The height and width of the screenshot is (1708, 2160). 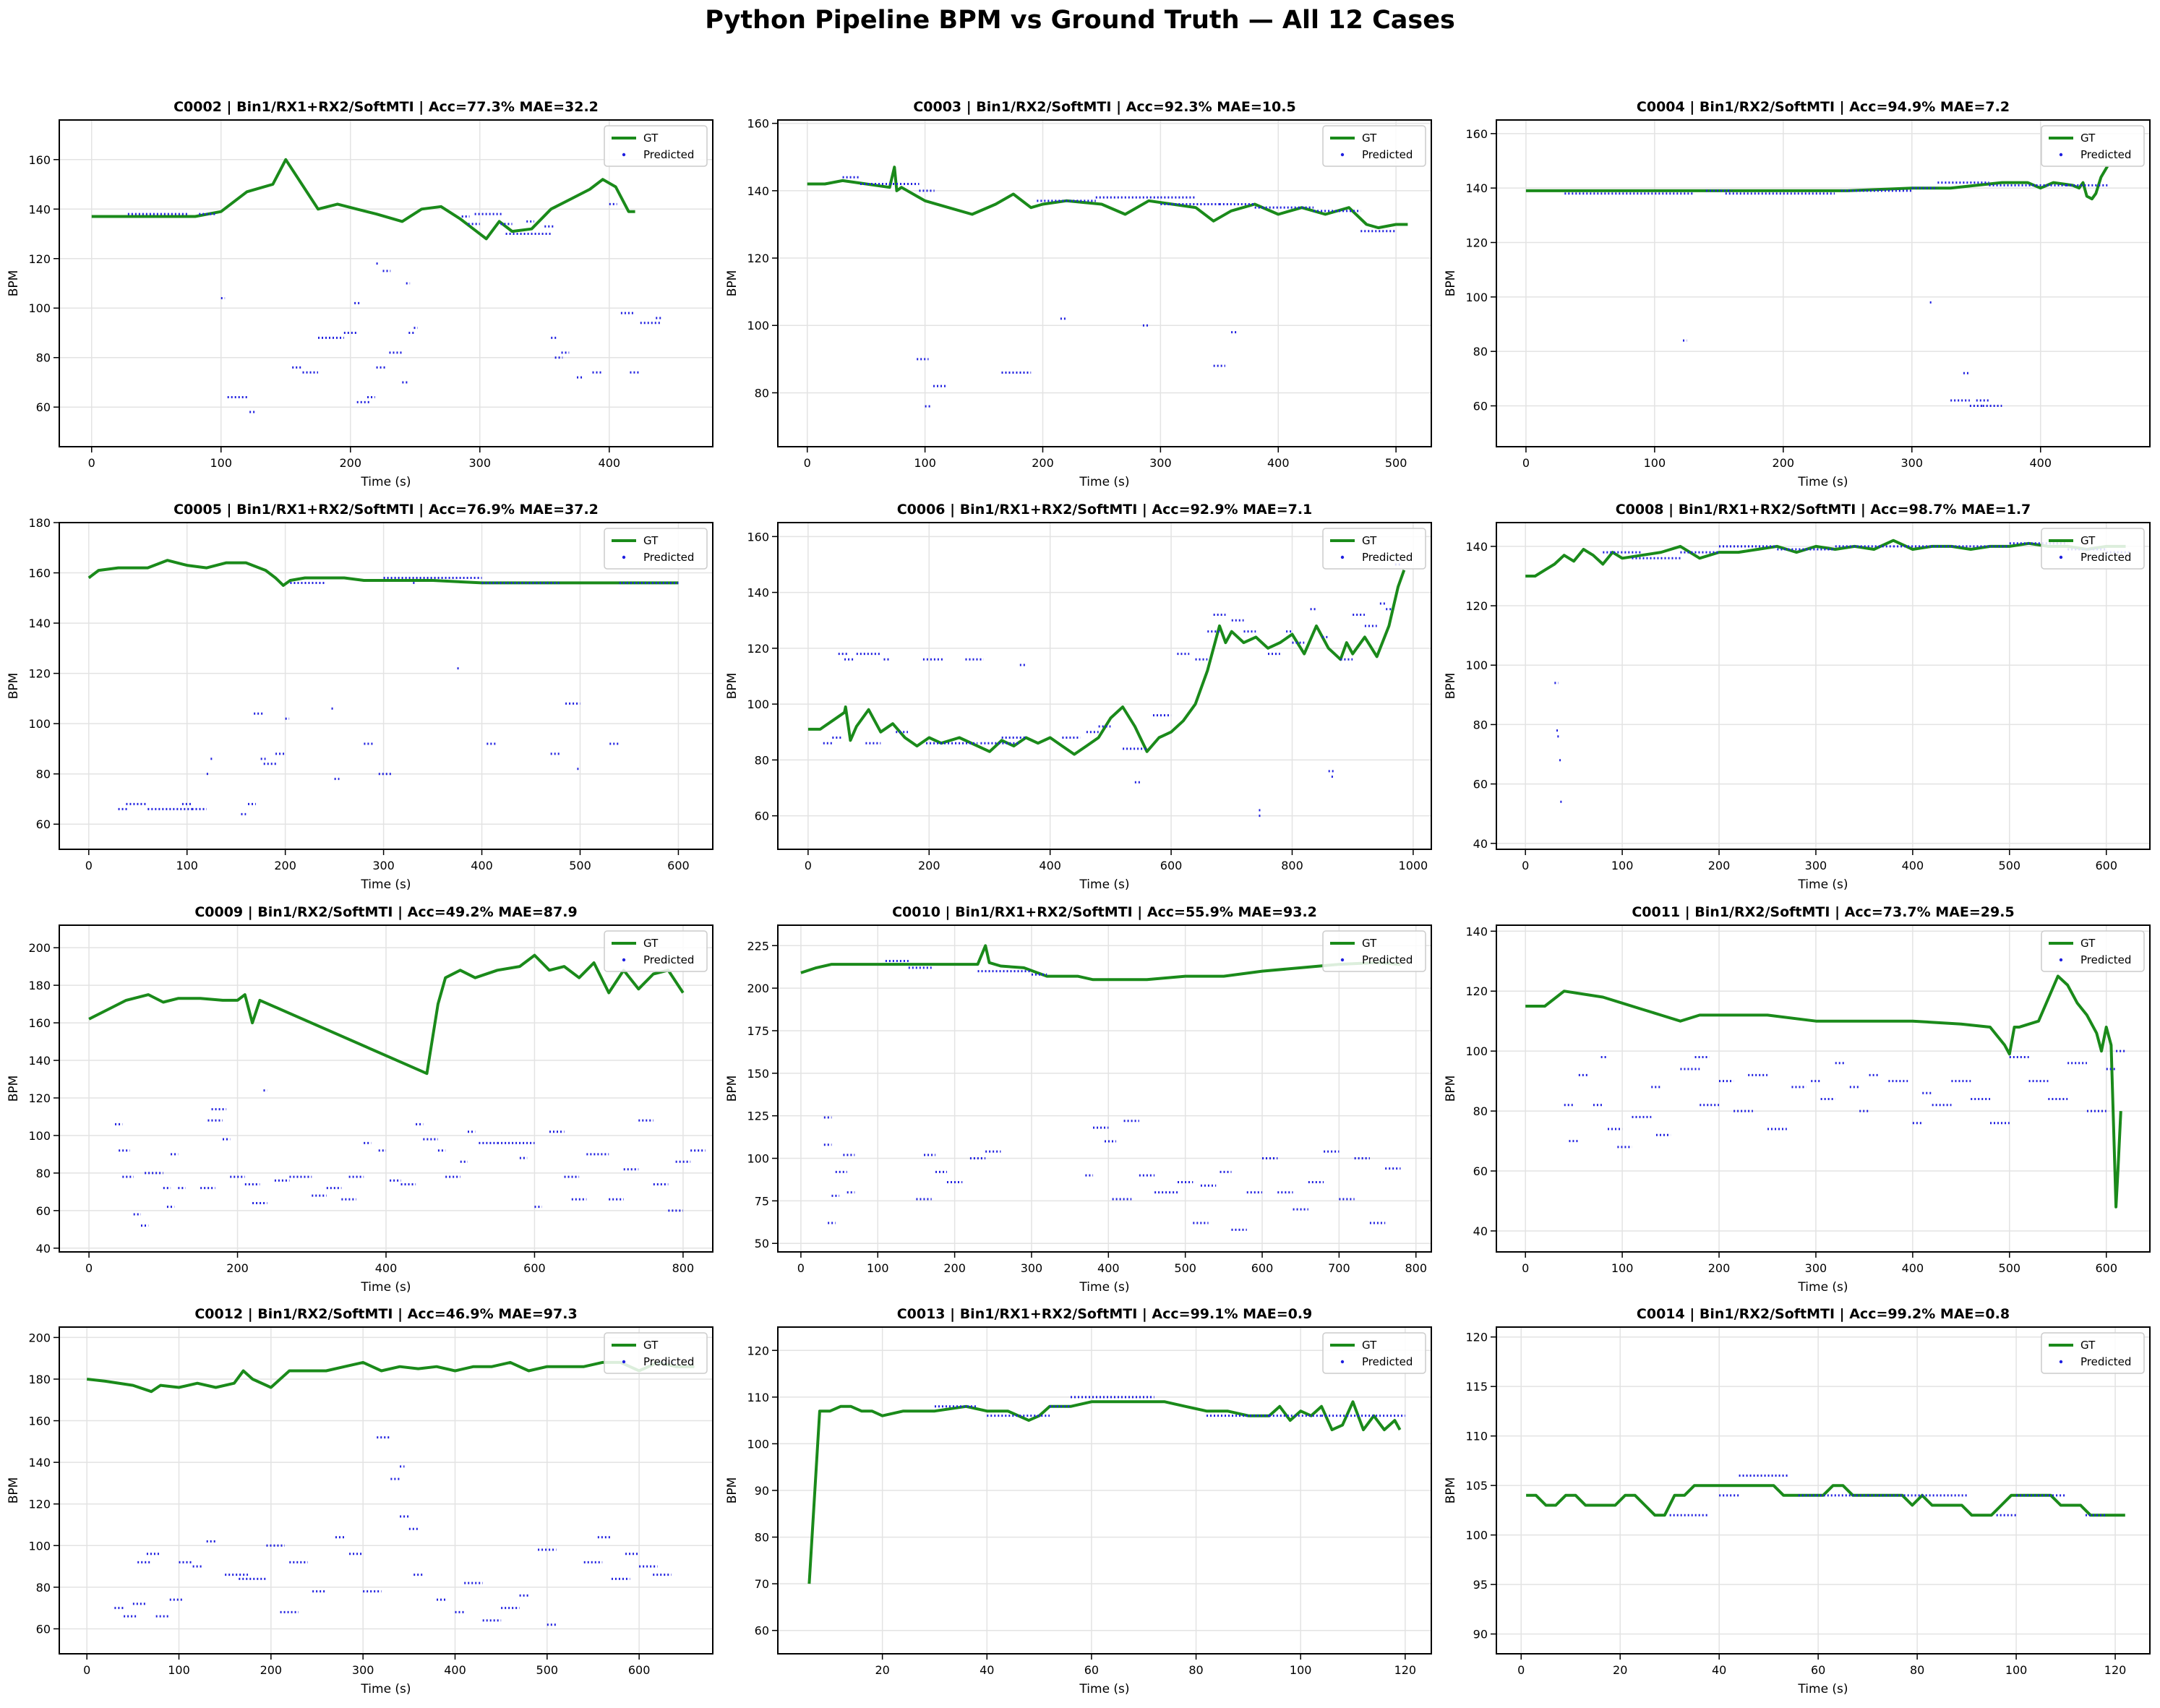 What do you see at coordinates (758, 1116) in the screenshot?
I see `y-tick-label: 125` at bounding box center [758, 1116].